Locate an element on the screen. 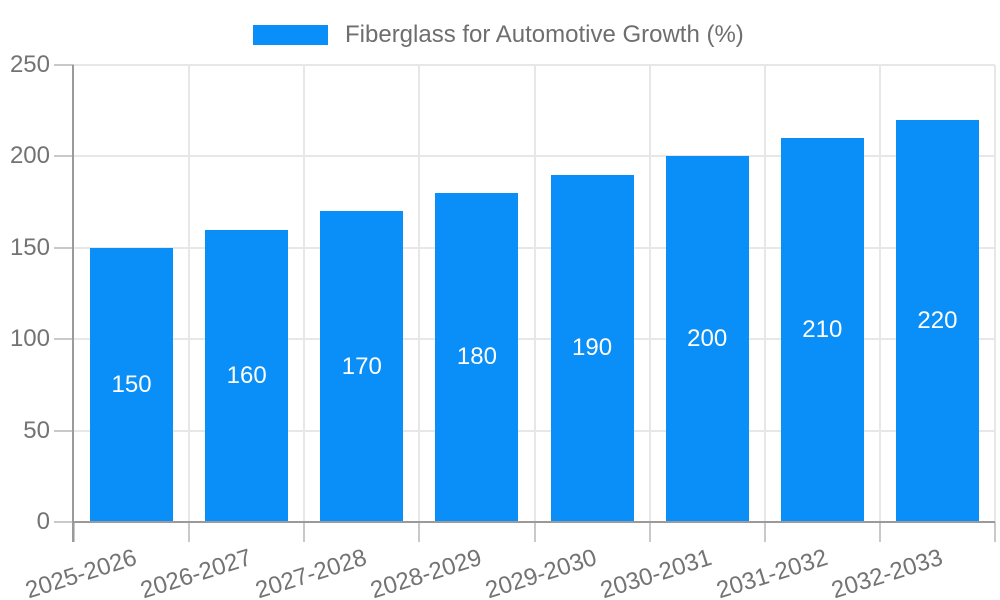  bar-value-label: 180 is located at coordinates (476, 357).